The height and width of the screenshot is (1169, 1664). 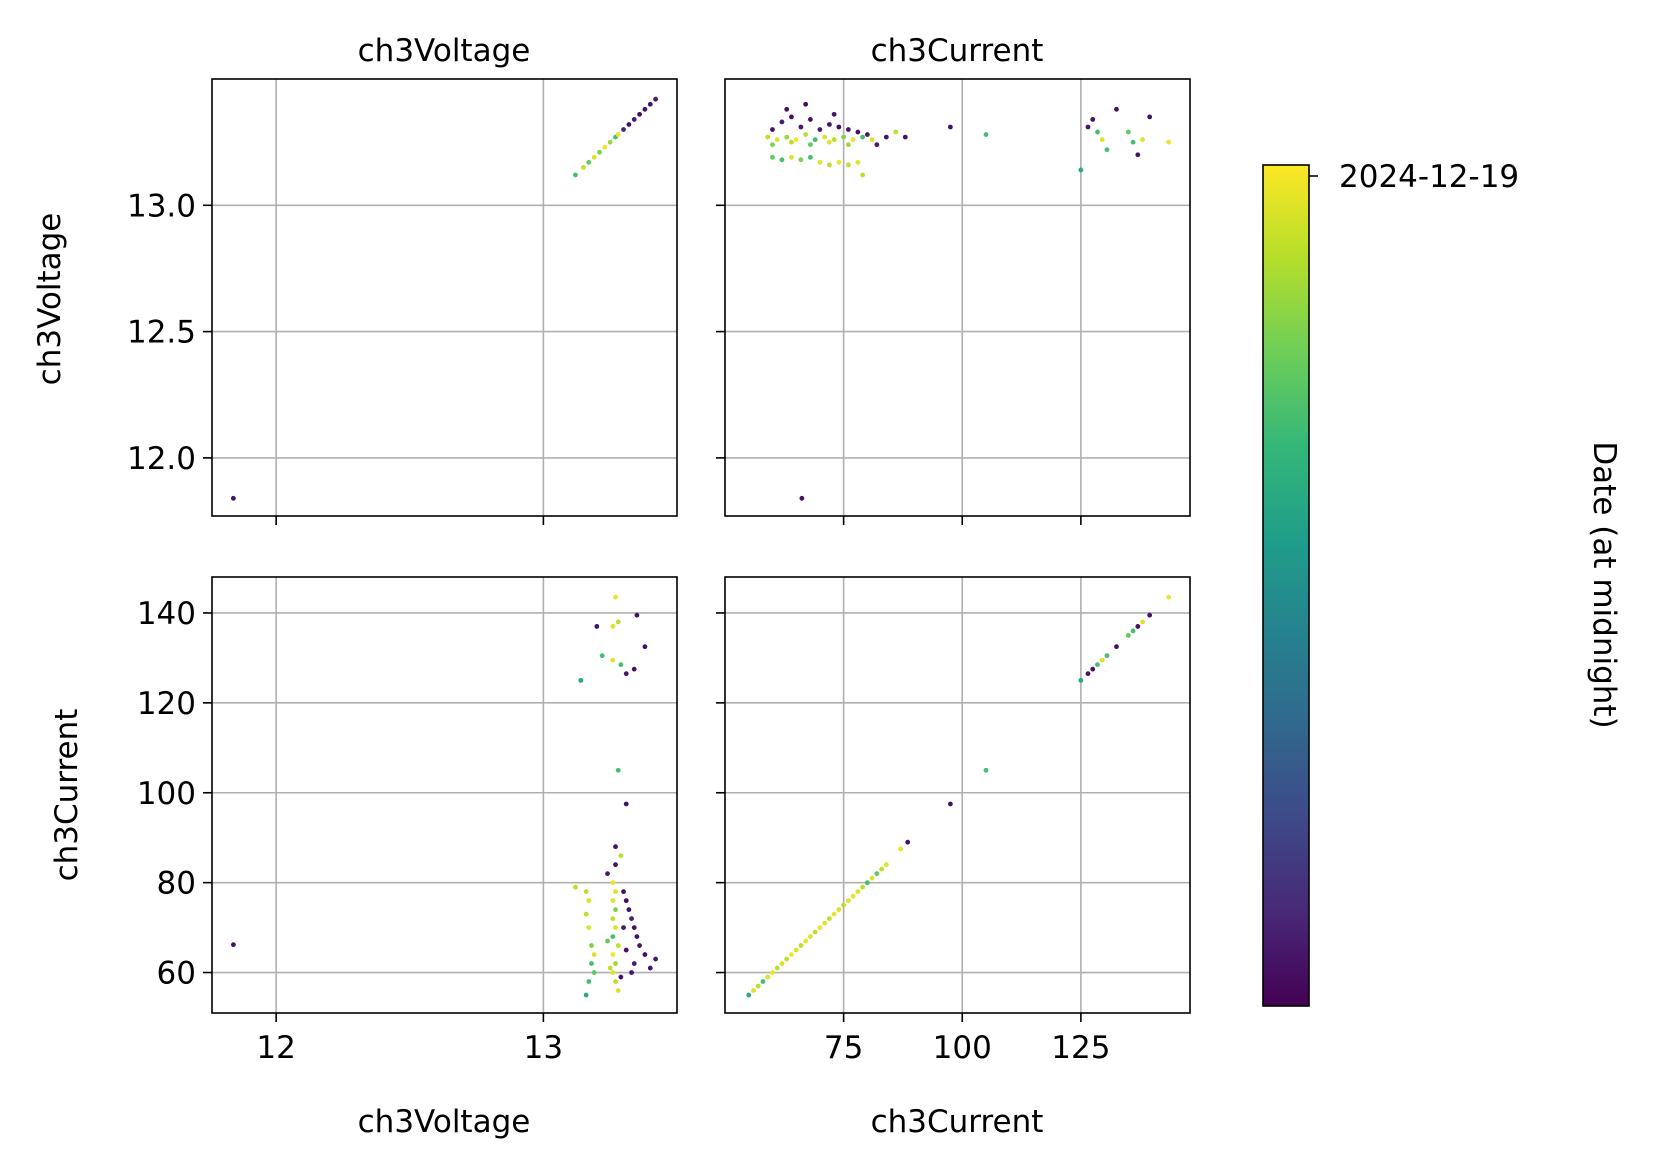 I want to click on y-axis-label-row-2: ch3Current, so click(x=67, y=795).